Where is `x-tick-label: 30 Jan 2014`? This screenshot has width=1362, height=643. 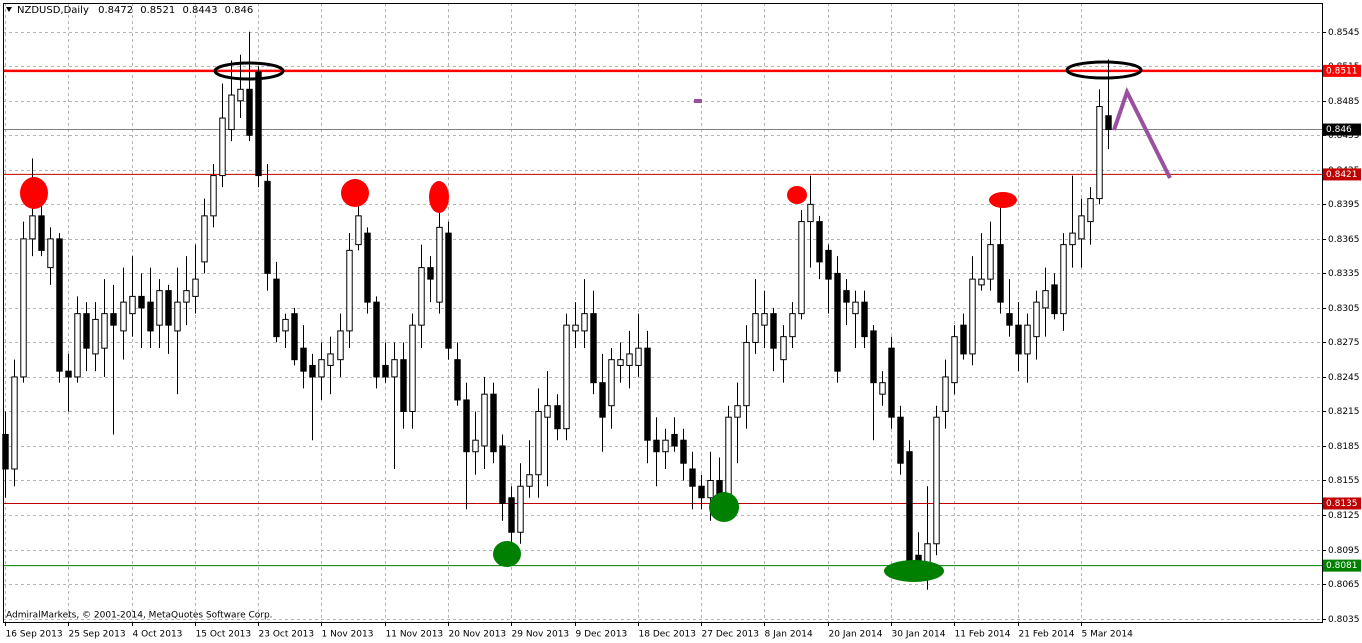 x-tick-label: 30 Jan 2014 is located at coordinates (919, 635).